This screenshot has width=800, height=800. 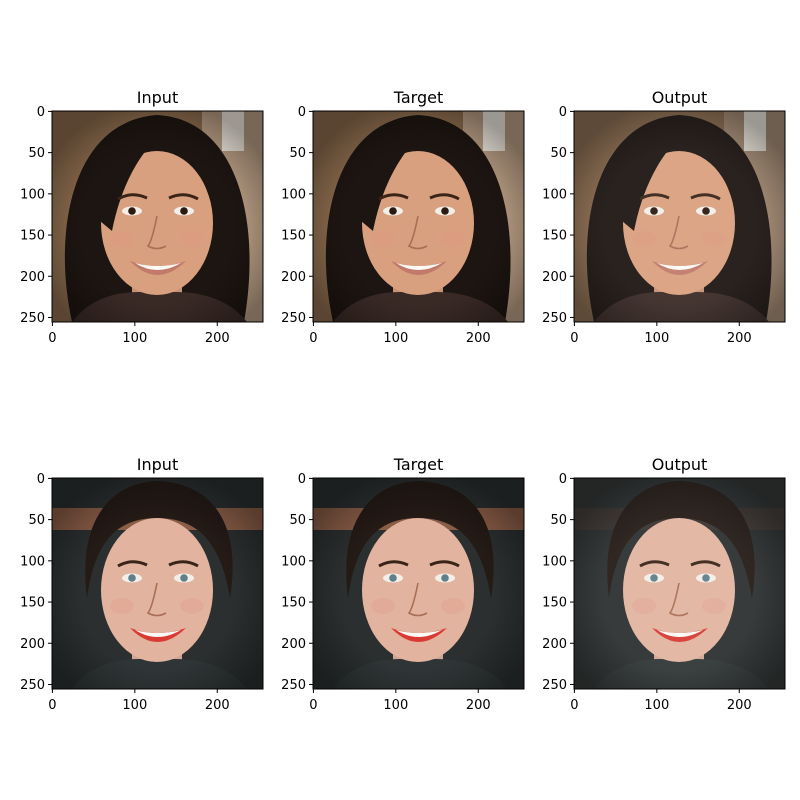 I want to click on face-portrait-woman-long-dark-hair-smiling-reconstructed-image, so click(x=679, y=216).